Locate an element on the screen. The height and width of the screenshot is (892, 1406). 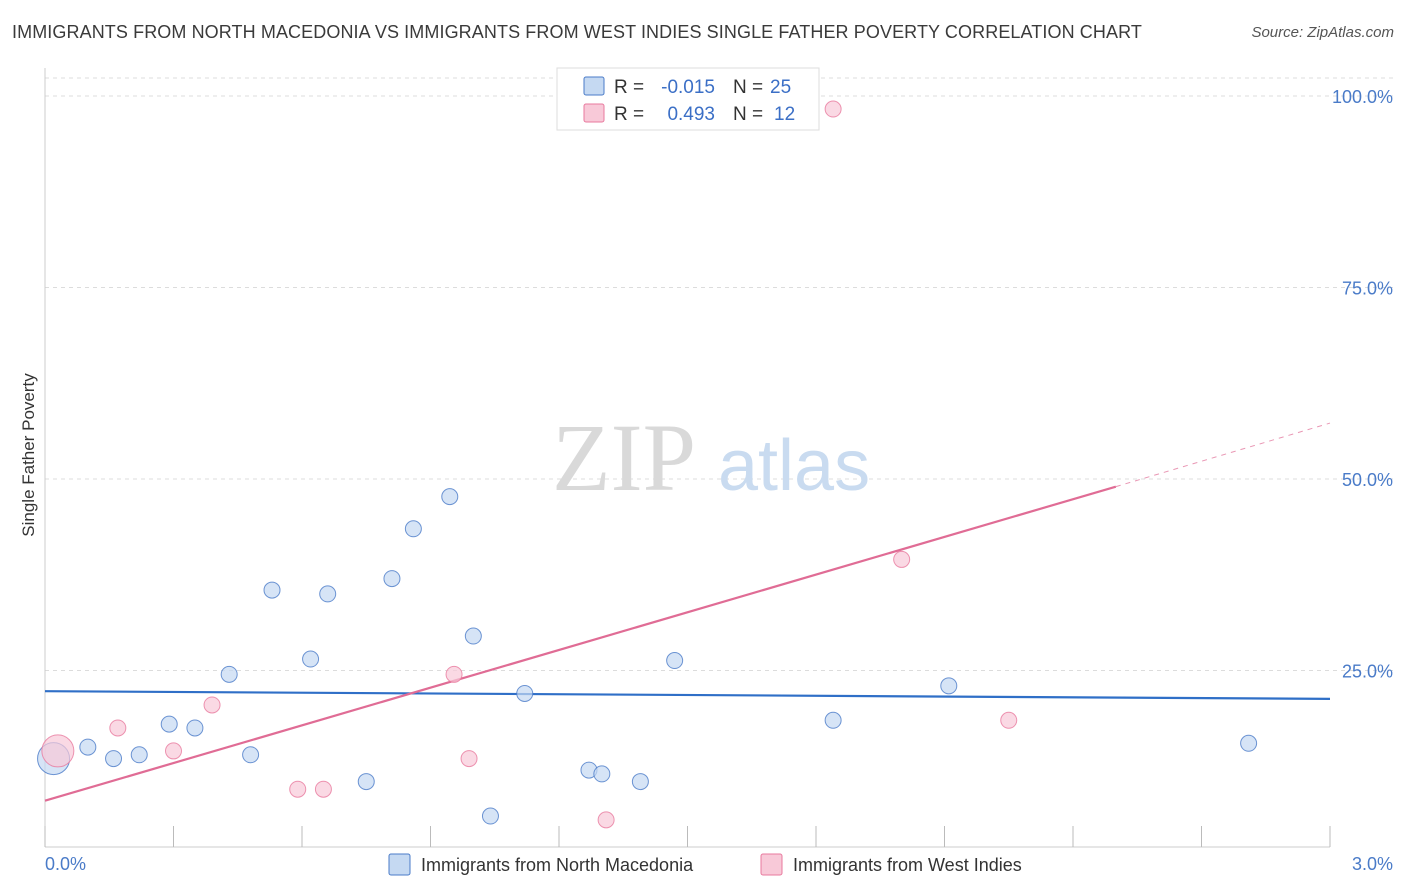
y-tick-label-50: 50.0% is located at coordinates (1367, 480).